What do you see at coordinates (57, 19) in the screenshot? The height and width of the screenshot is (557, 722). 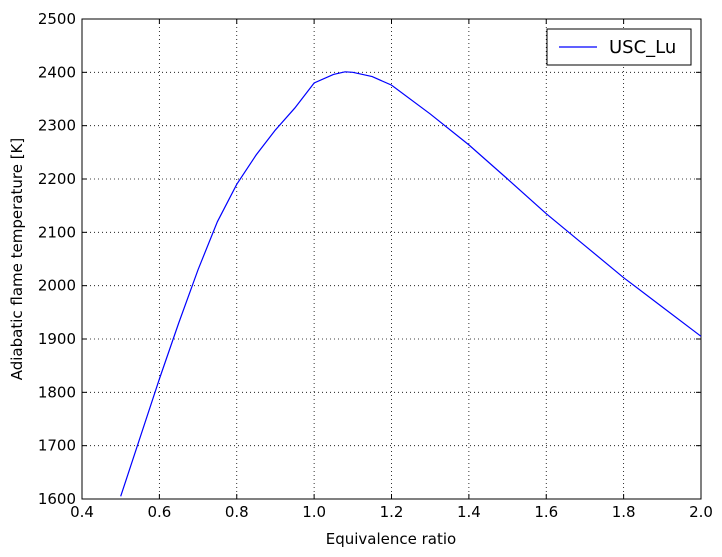 I see `y-tick-label: 2500` at bounding box center [57, 19].